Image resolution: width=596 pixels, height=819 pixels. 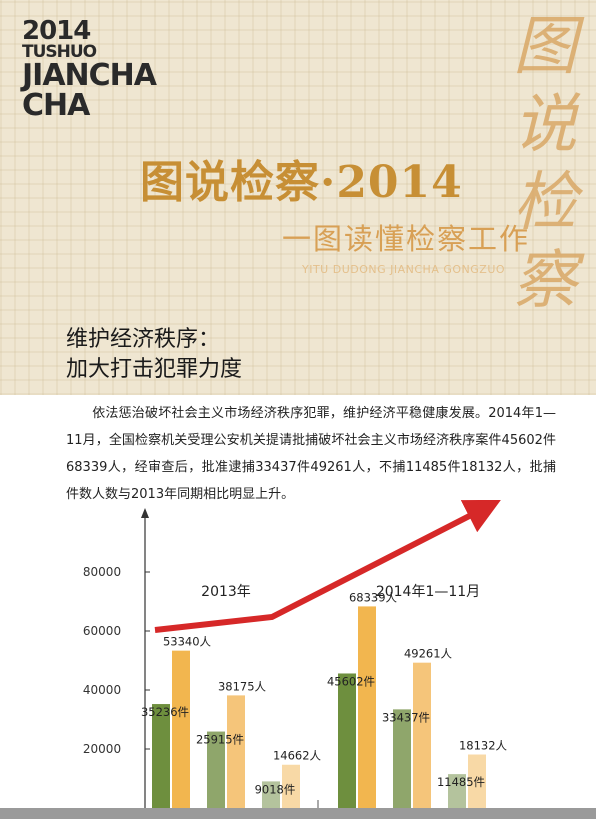 What do you see at coordinates (56, 31) in the screenshot?
I see `logo-year: 2014` at bounding box center [56, 31].